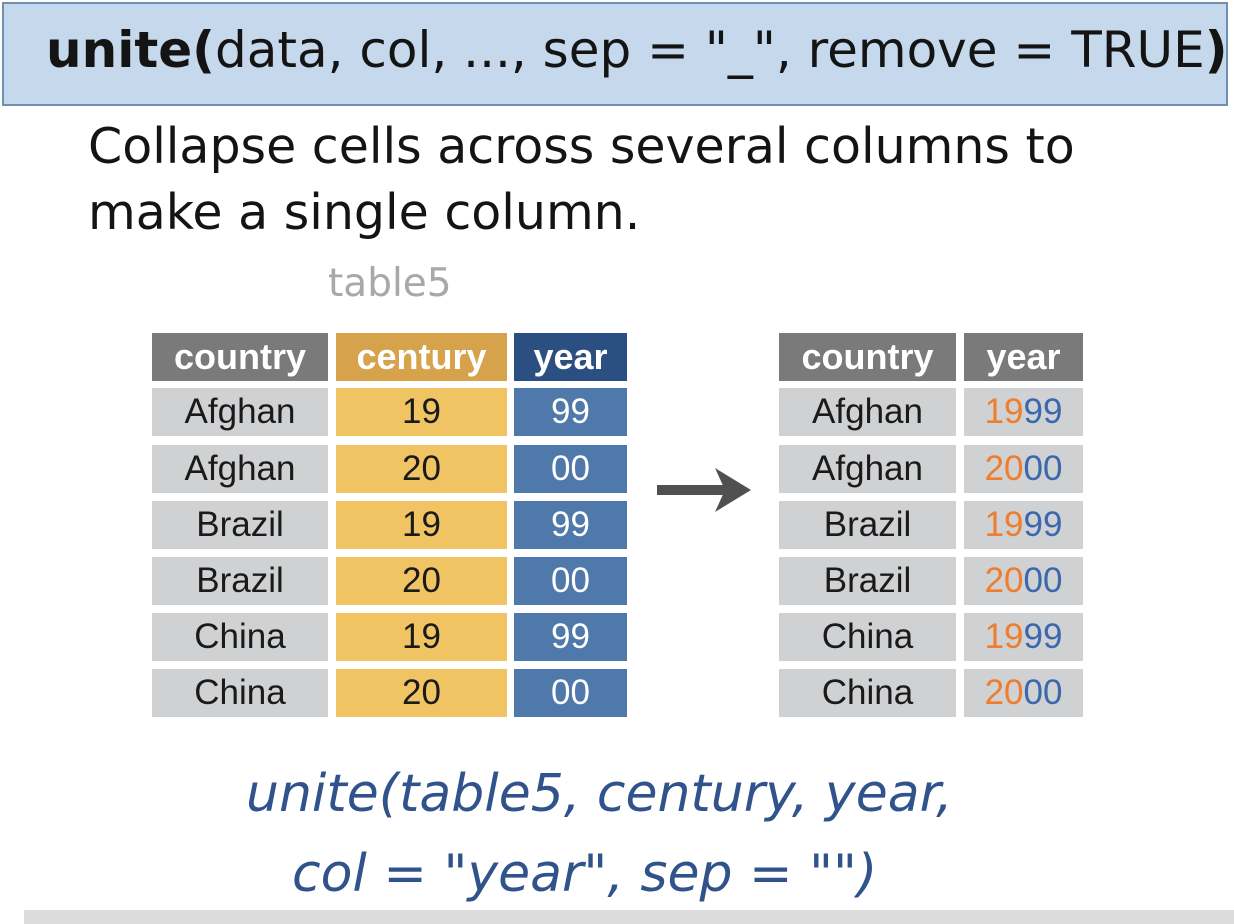 Image resolution: width=1234 pixels, height=924 pixels. Describe the element at coordinates (204, 50) in the screenshot. I see `open-paren: (` at that location.